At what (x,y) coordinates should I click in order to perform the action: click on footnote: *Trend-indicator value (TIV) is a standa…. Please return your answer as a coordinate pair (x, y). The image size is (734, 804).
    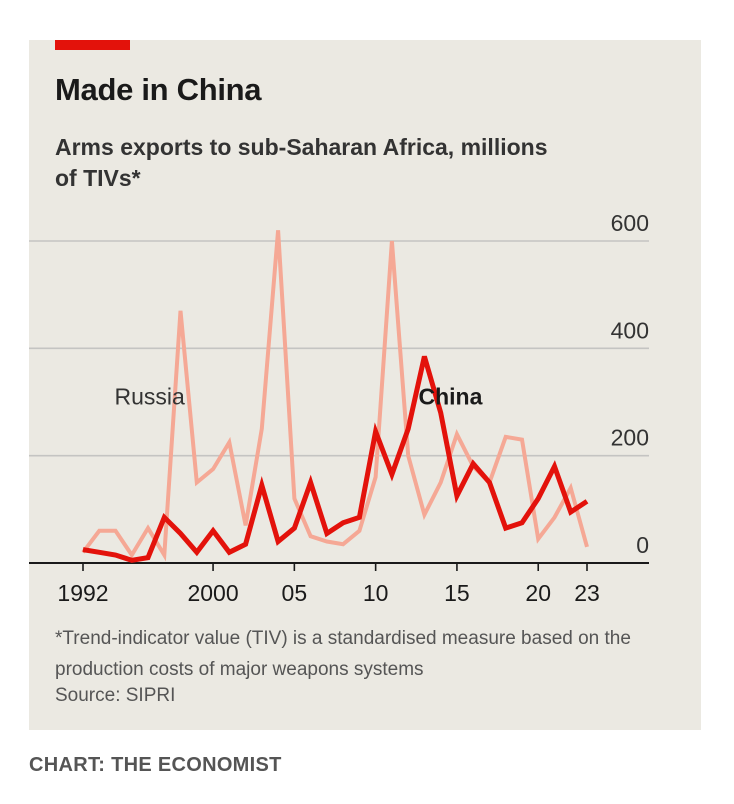
    Looking at the image, I should click on (343, 654).